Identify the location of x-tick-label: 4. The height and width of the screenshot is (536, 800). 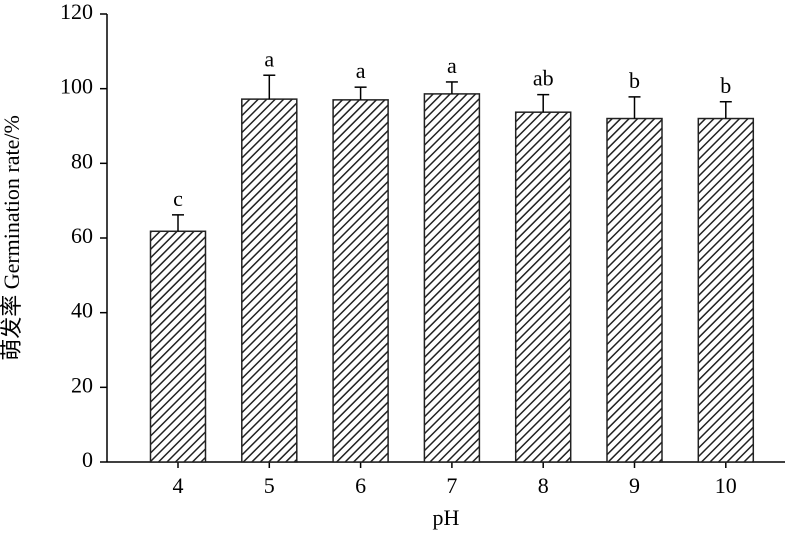
(178, 485).